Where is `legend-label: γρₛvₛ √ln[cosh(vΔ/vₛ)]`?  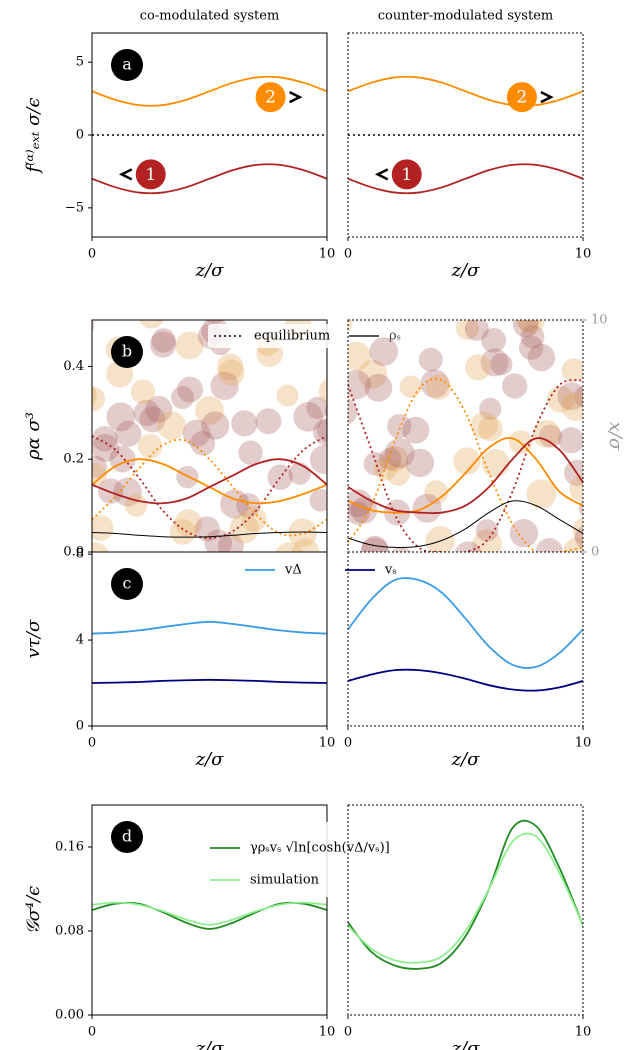 legend-label: γρₛvₛ √ln[cosh(vΔ/vₛ)] is located at coordinates (320, 848).